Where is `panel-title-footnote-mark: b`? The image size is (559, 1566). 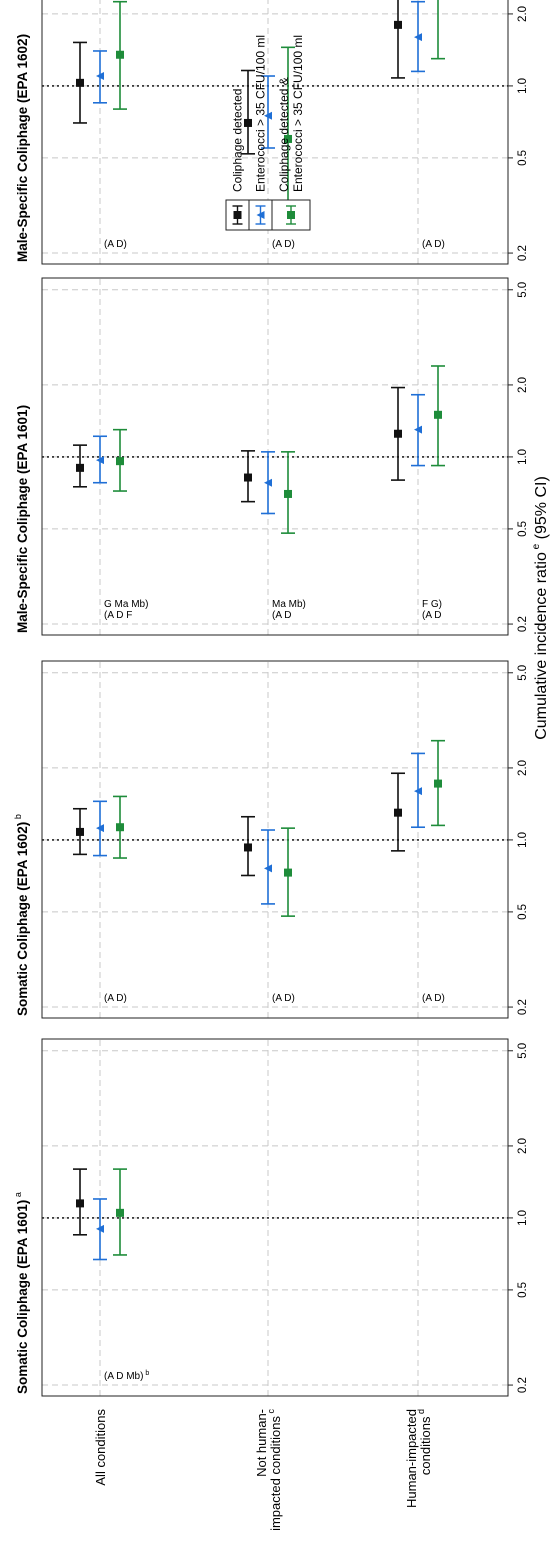 panel-title-footnote-mark: b is located at coordinates (18, 818).